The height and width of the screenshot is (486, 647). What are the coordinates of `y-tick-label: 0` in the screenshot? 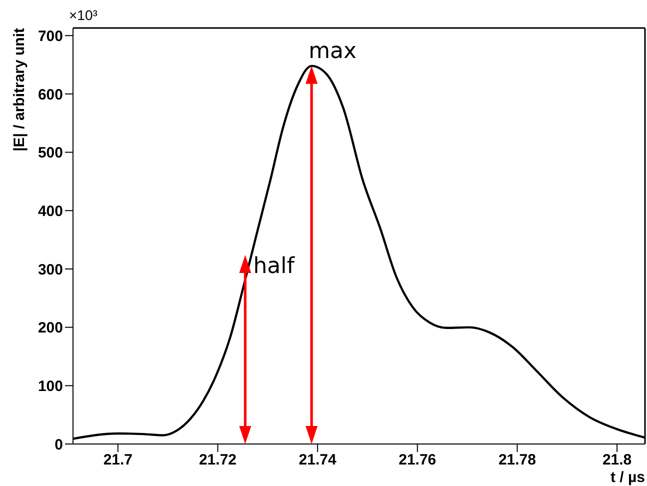 It's located at (58, 445).